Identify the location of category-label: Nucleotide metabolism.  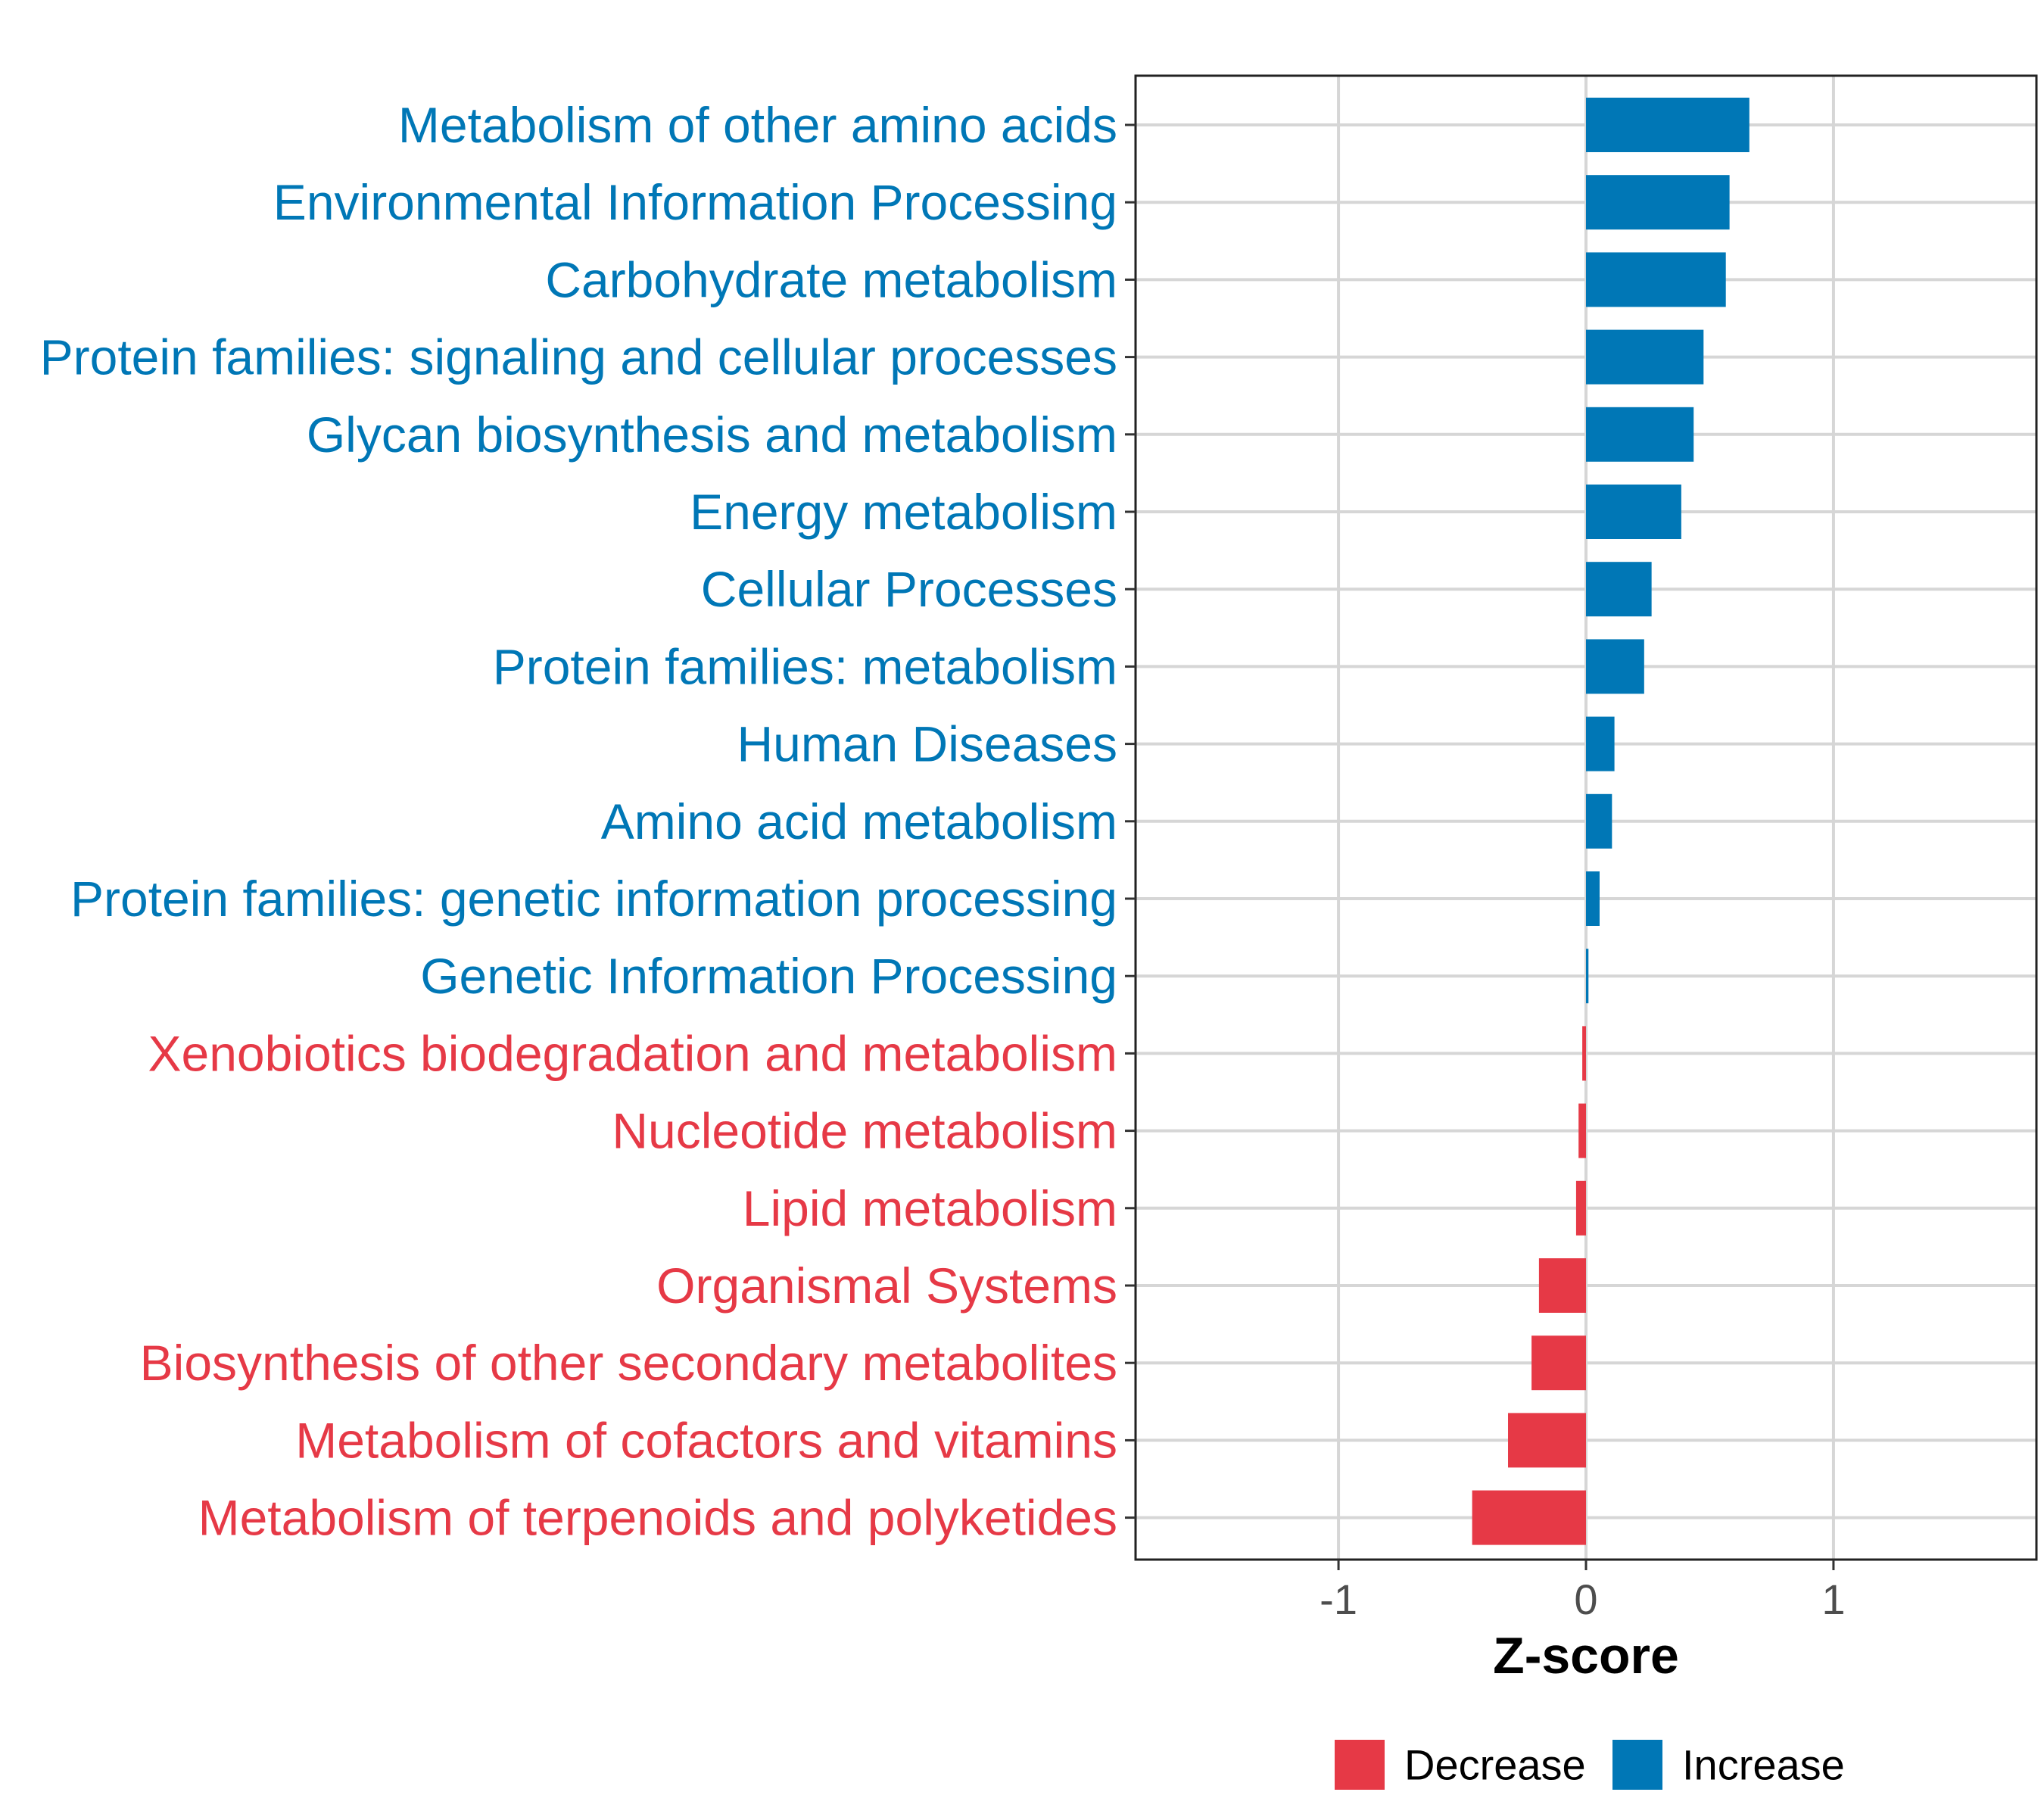
(864, 1131).